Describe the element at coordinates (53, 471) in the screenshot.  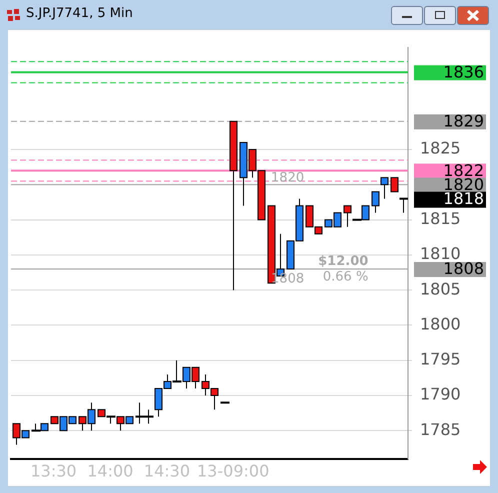
I see `x-tick-label: 13:30` at that location.